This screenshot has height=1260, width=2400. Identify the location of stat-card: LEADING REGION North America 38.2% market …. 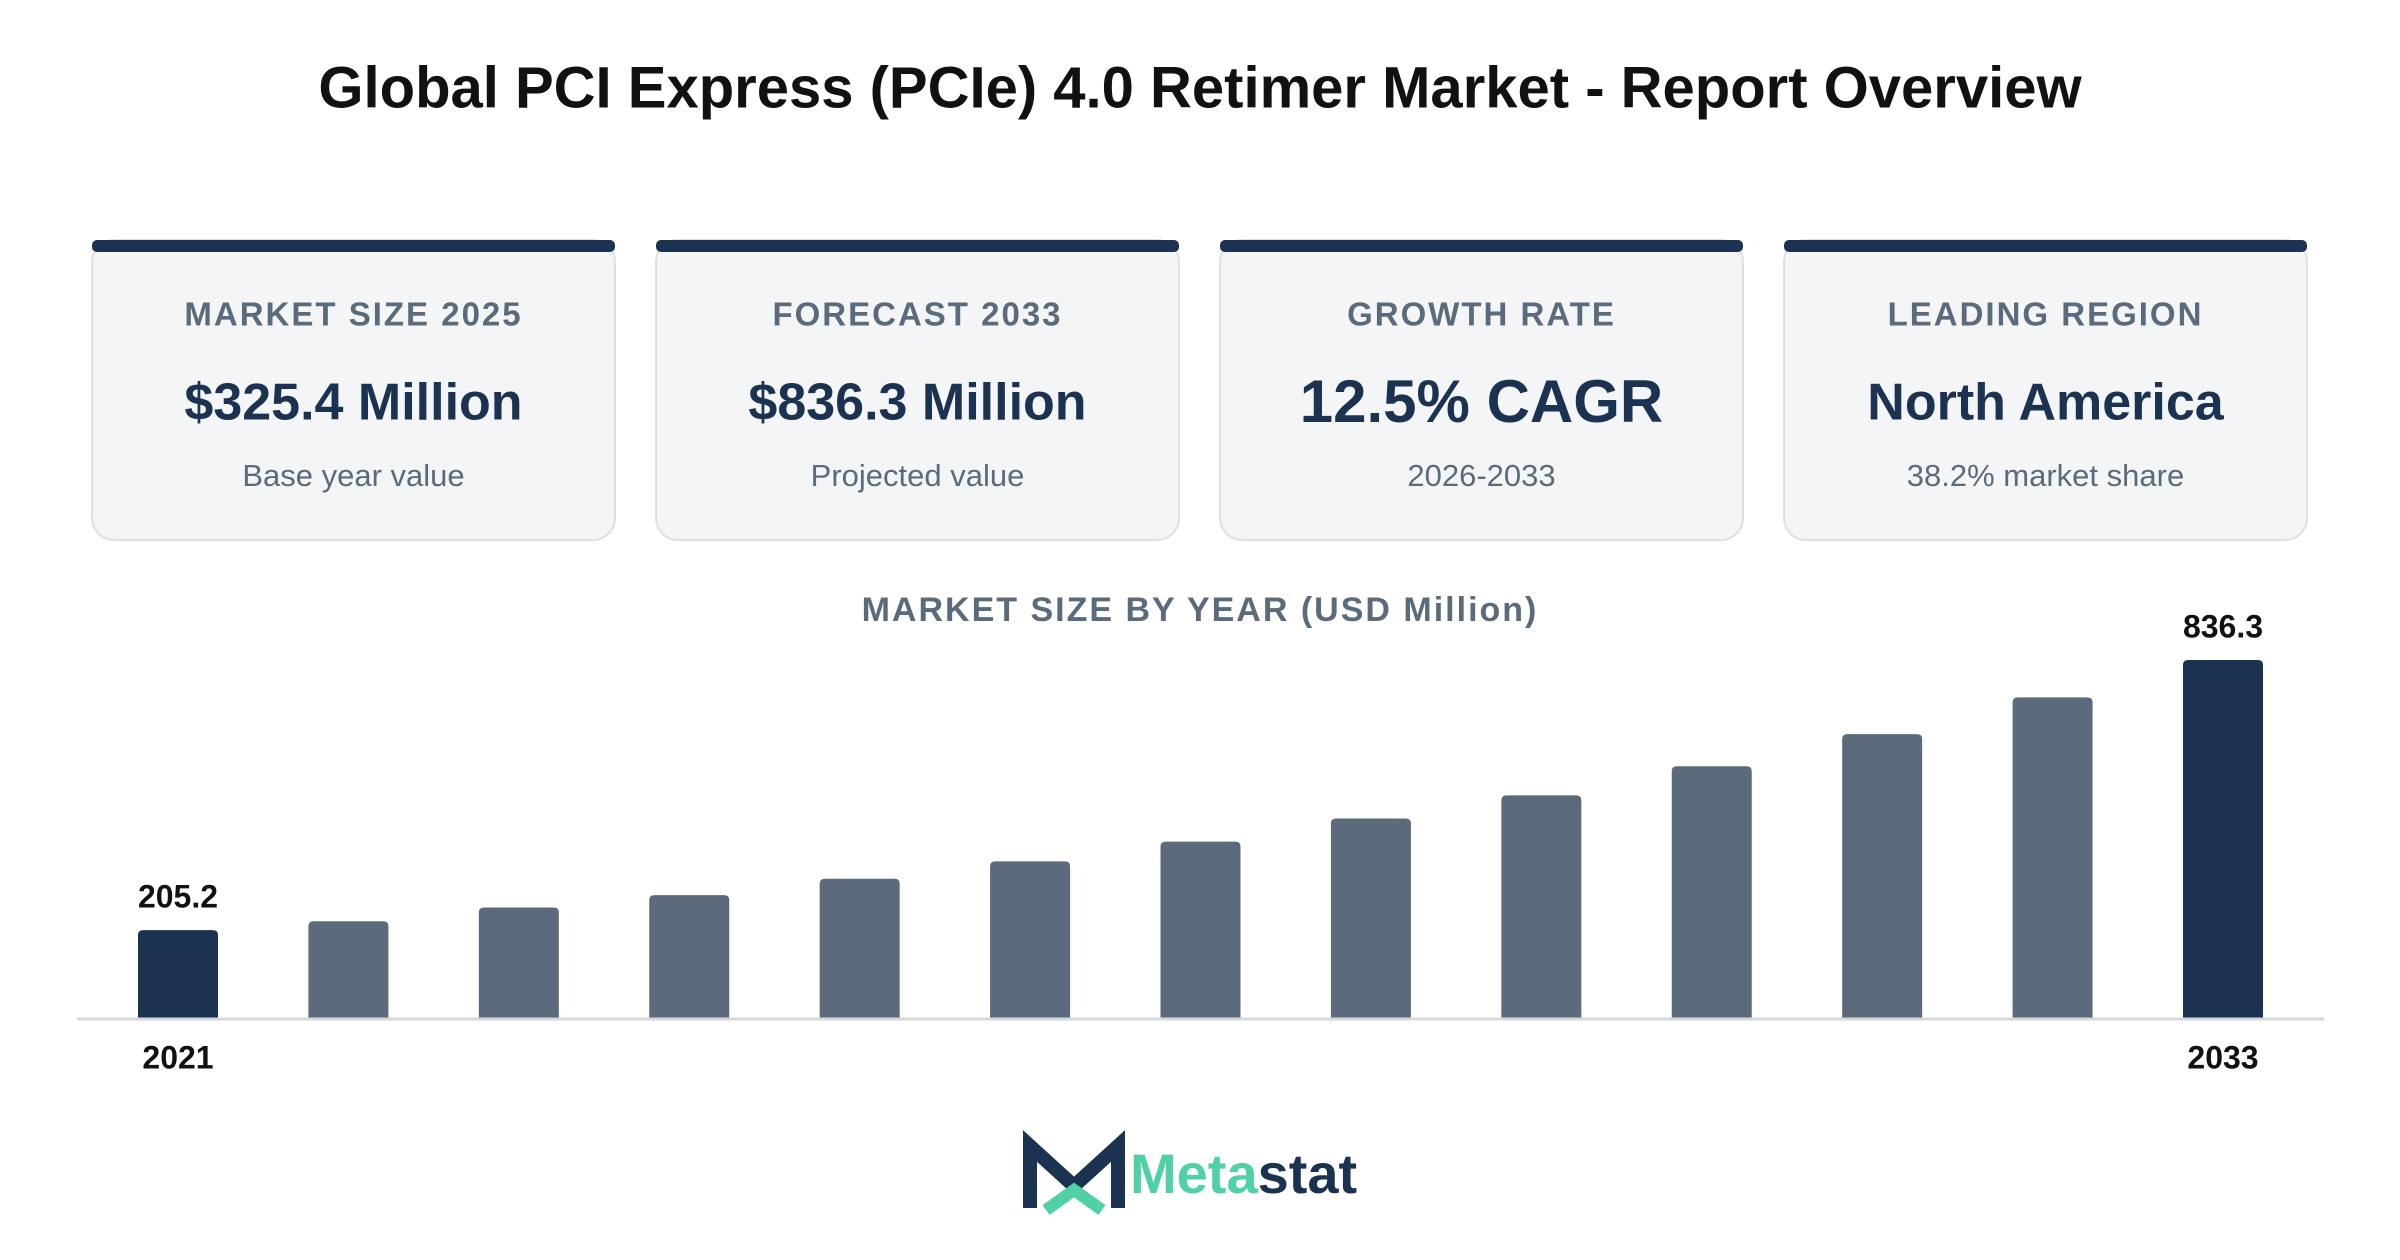
(2045, 390).